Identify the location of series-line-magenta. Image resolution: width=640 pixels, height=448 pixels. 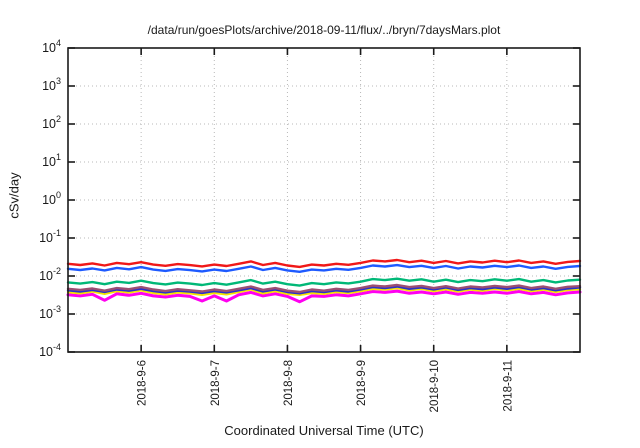
(324, 296).